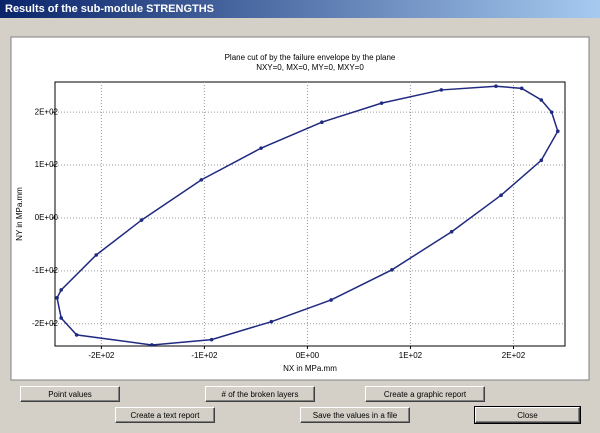 This screenshot has height=433, width=600. I want to click on button: Point values, so click(70, 394).